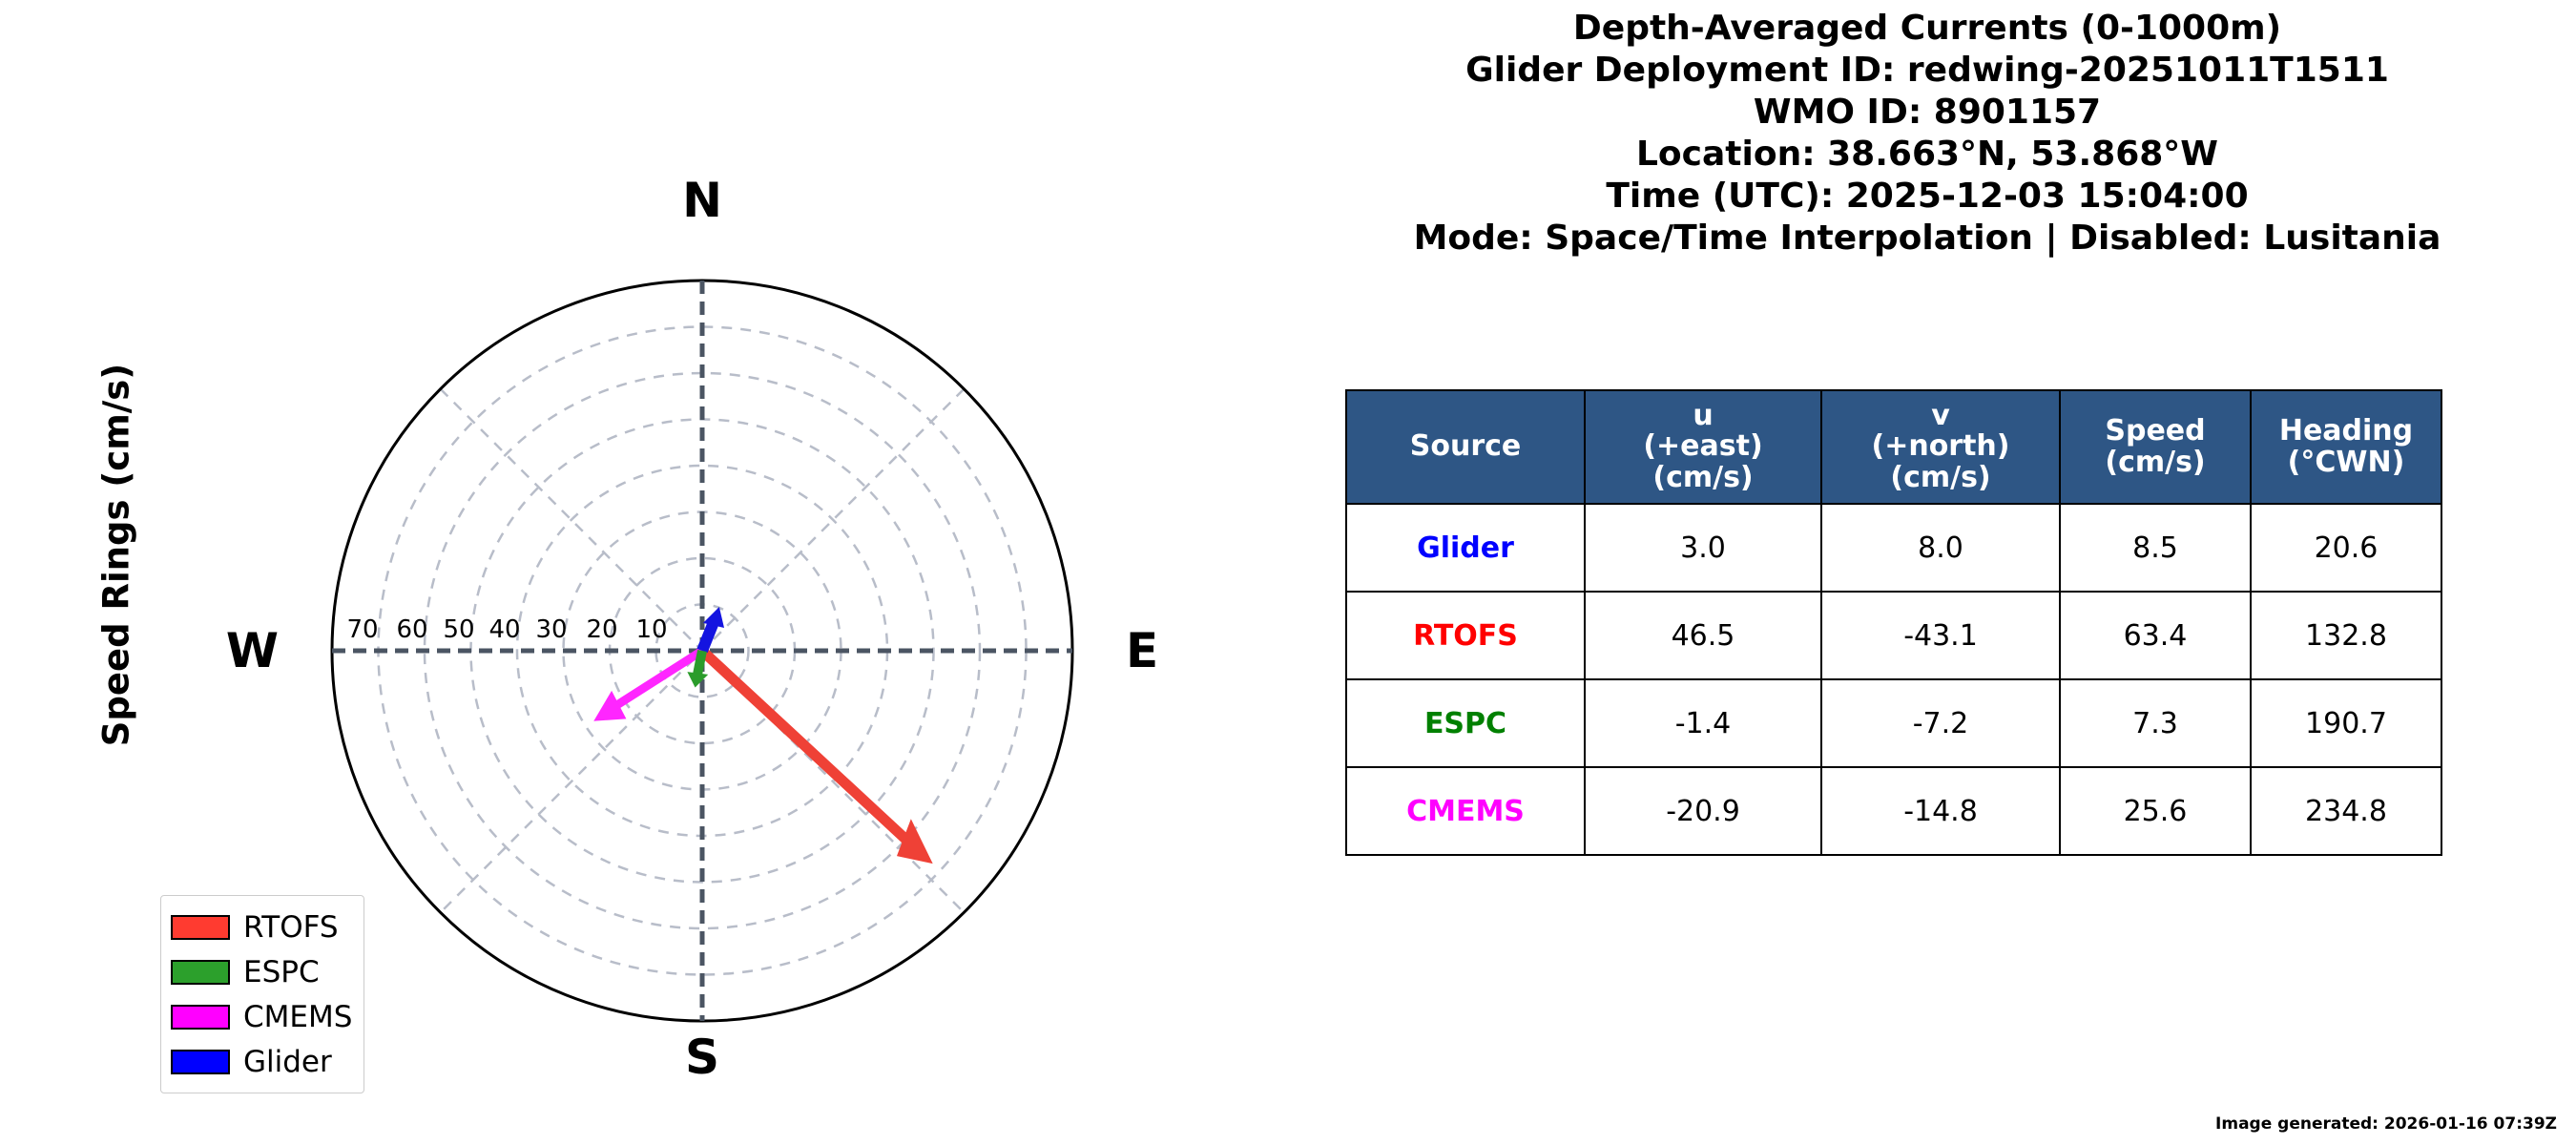  What do you see at coordinates (1940, 477) in the screenshot?
I see `header-text-v-unit: (cm/s)` at bounding box center [1940, 477].